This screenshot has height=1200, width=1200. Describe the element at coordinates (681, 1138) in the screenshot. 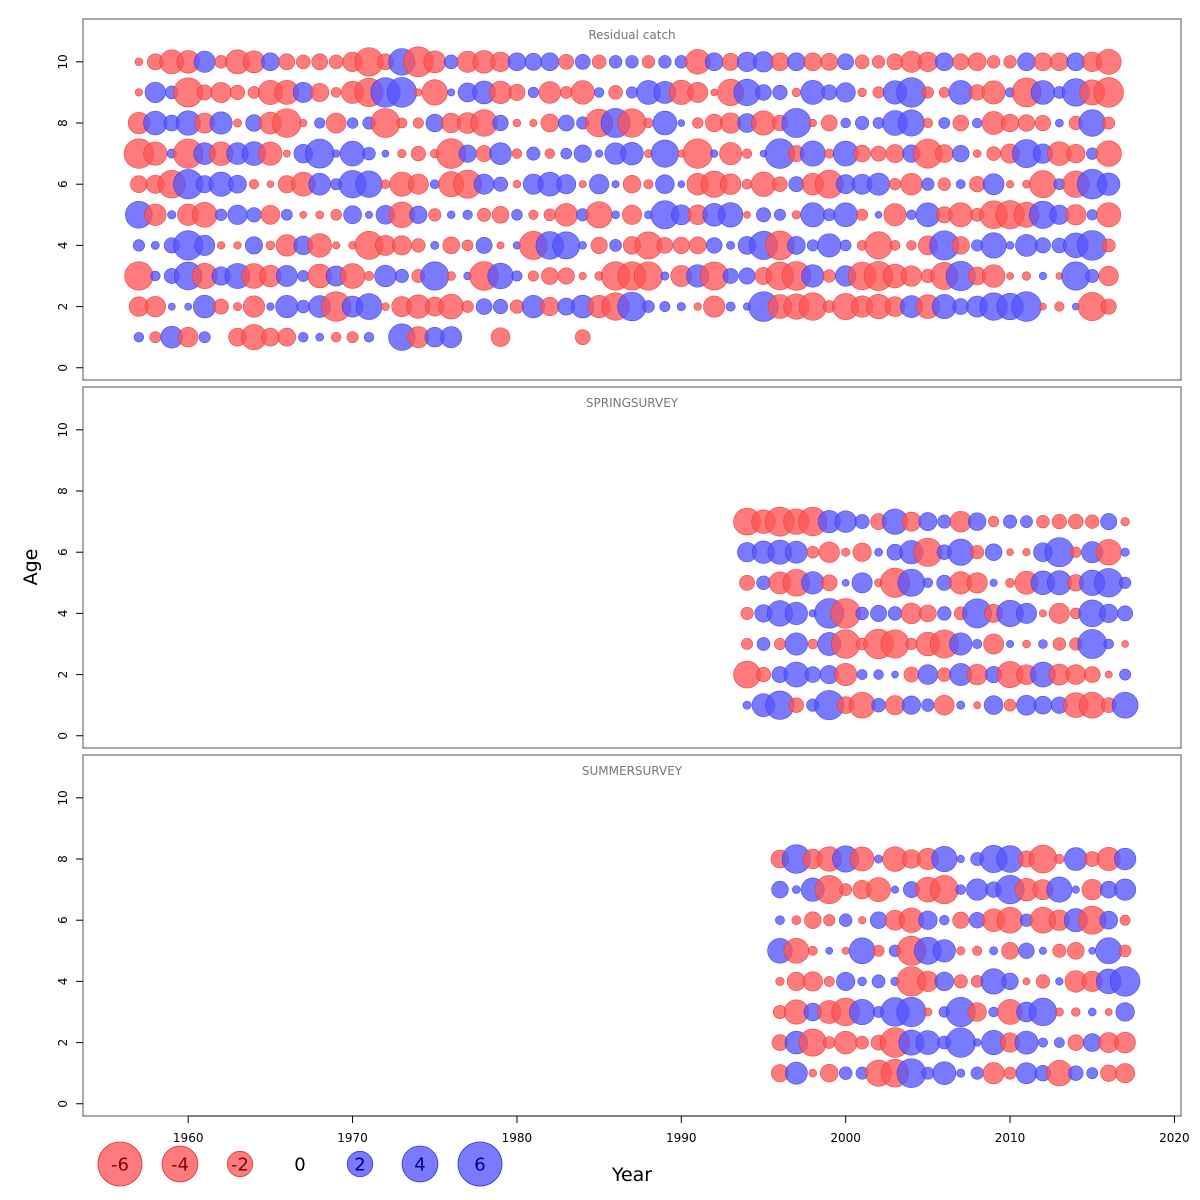

I see `x-tick-label: 1990` at that location.